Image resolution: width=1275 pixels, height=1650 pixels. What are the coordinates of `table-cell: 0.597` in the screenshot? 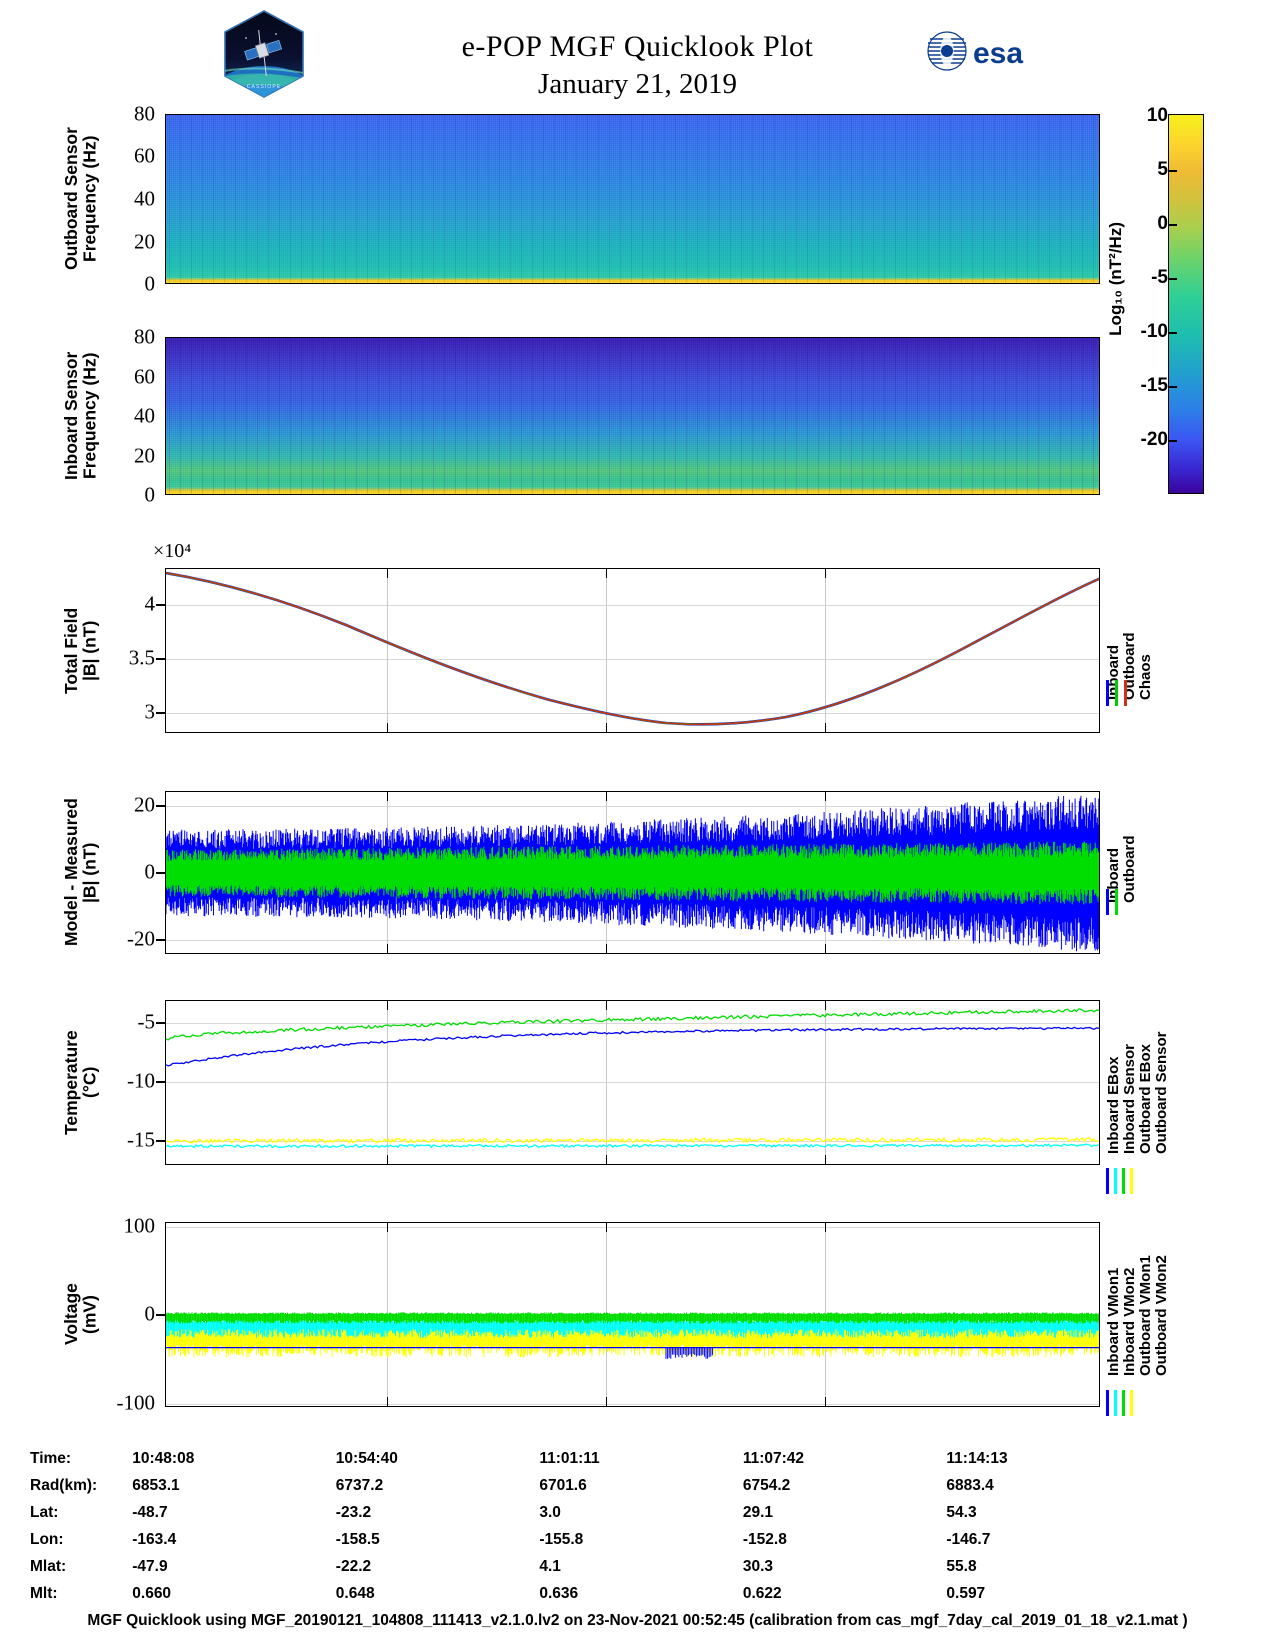 It's located at (966, 1593).